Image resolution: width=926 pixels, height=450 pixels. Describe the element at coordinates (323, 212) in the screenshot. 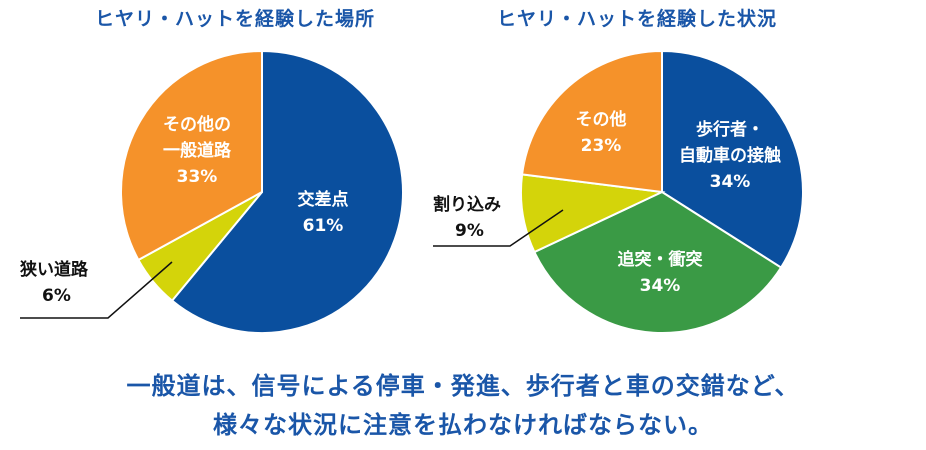

I see `pie-0-label-0: 交差点 61%` at that location.